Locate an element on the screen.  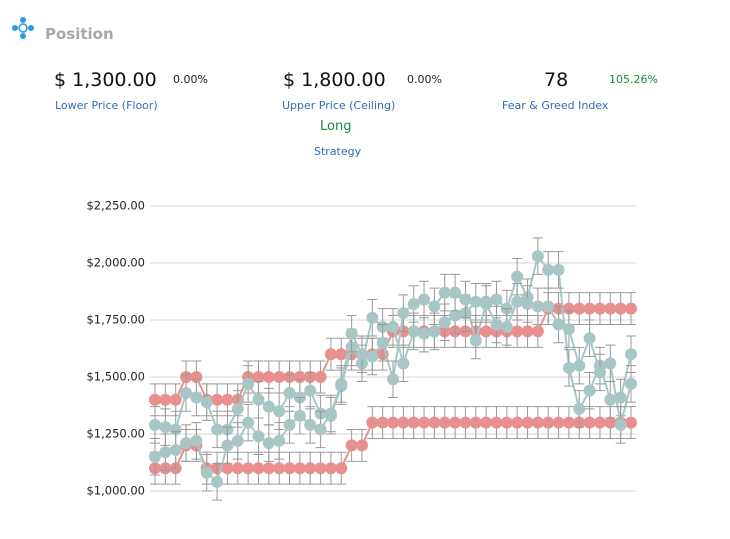
y-tick-label: $1,000.00 is located at coordinates (115, 491).